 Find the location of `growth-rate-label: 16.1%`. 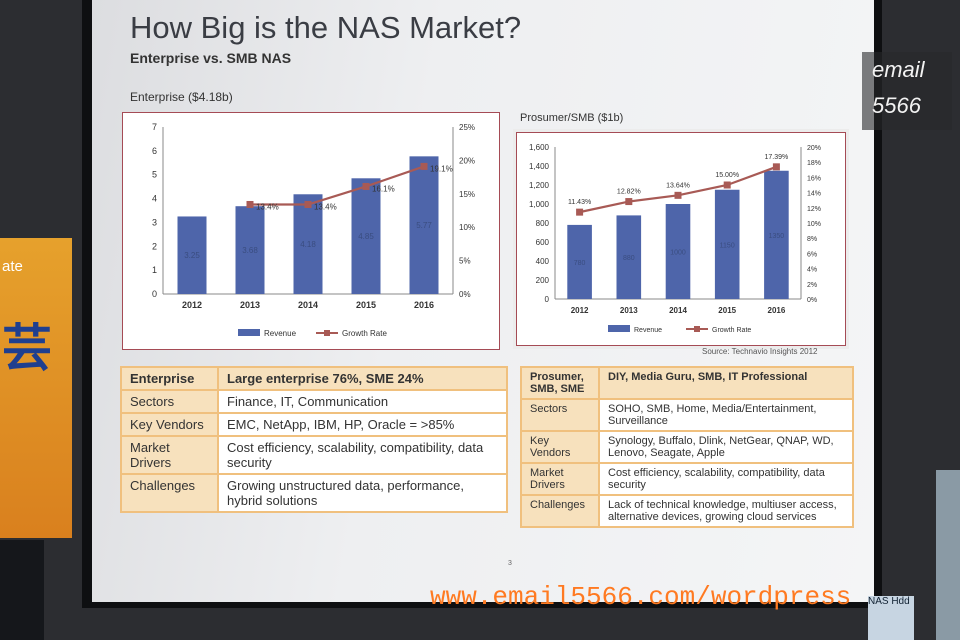

growth-rate-label: 16.1% is located at coordinates (383, 188).